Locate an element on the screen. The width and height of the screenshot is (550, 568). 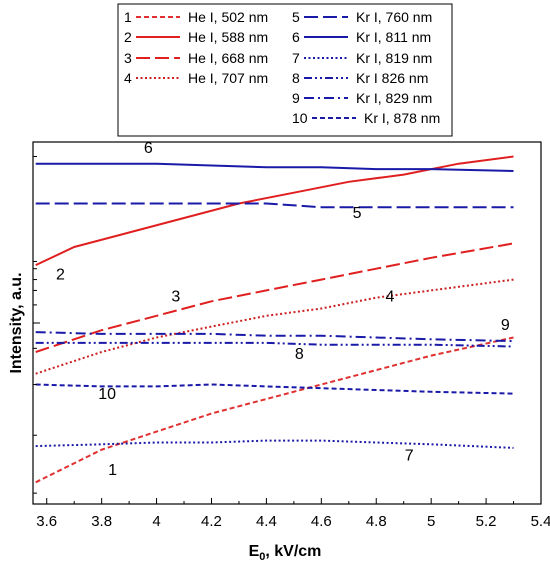
curve-label-10: 10 is located at coordinates (107, 394).